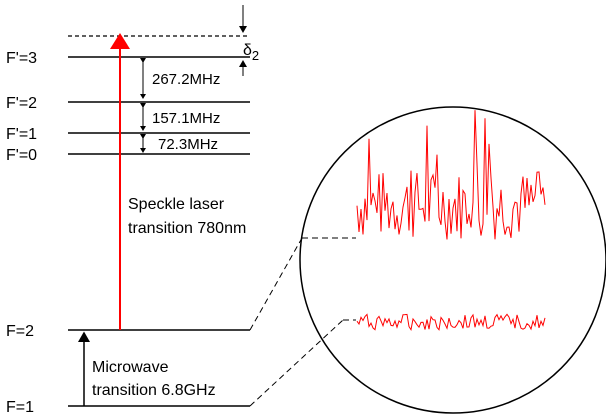  What do you see at coordinates (188, 144) in the screenshot?
I see `splitting-label-10: 72.3MHz` at bounding box center [188, 144].